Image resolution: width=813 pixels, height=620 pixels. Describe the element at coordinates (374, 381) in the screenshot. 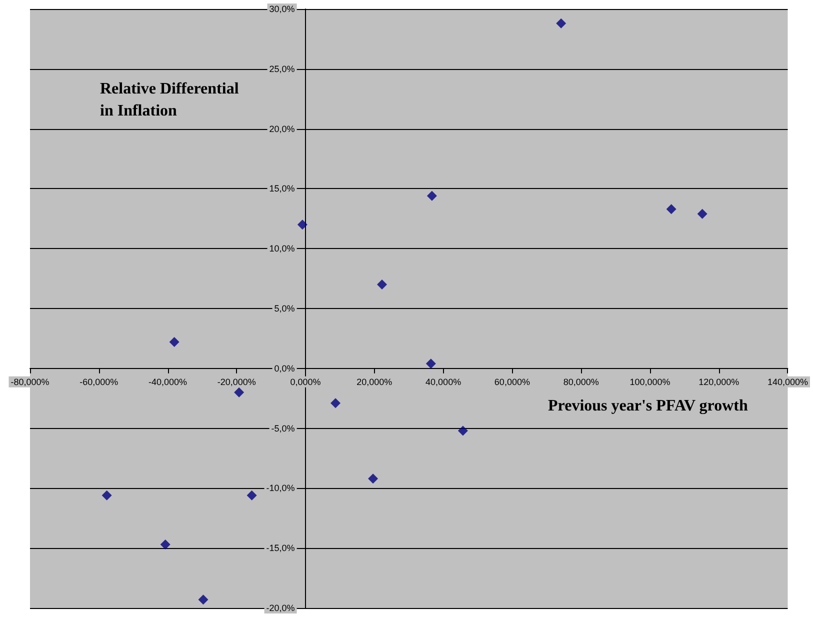

I see `x-tick-label: 20,000%` at that location.